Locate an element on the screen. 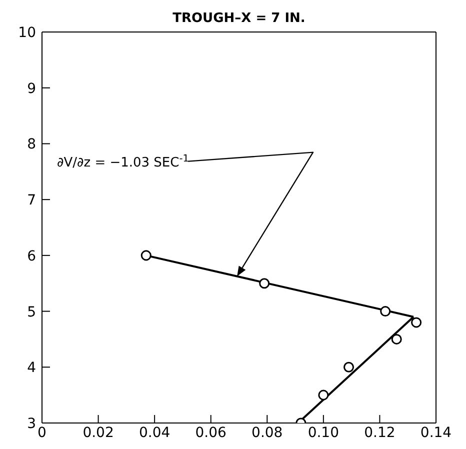 This screenshot has height=449, width=466. x-tick-label: 0.12 is located at coordinates (380, 432).